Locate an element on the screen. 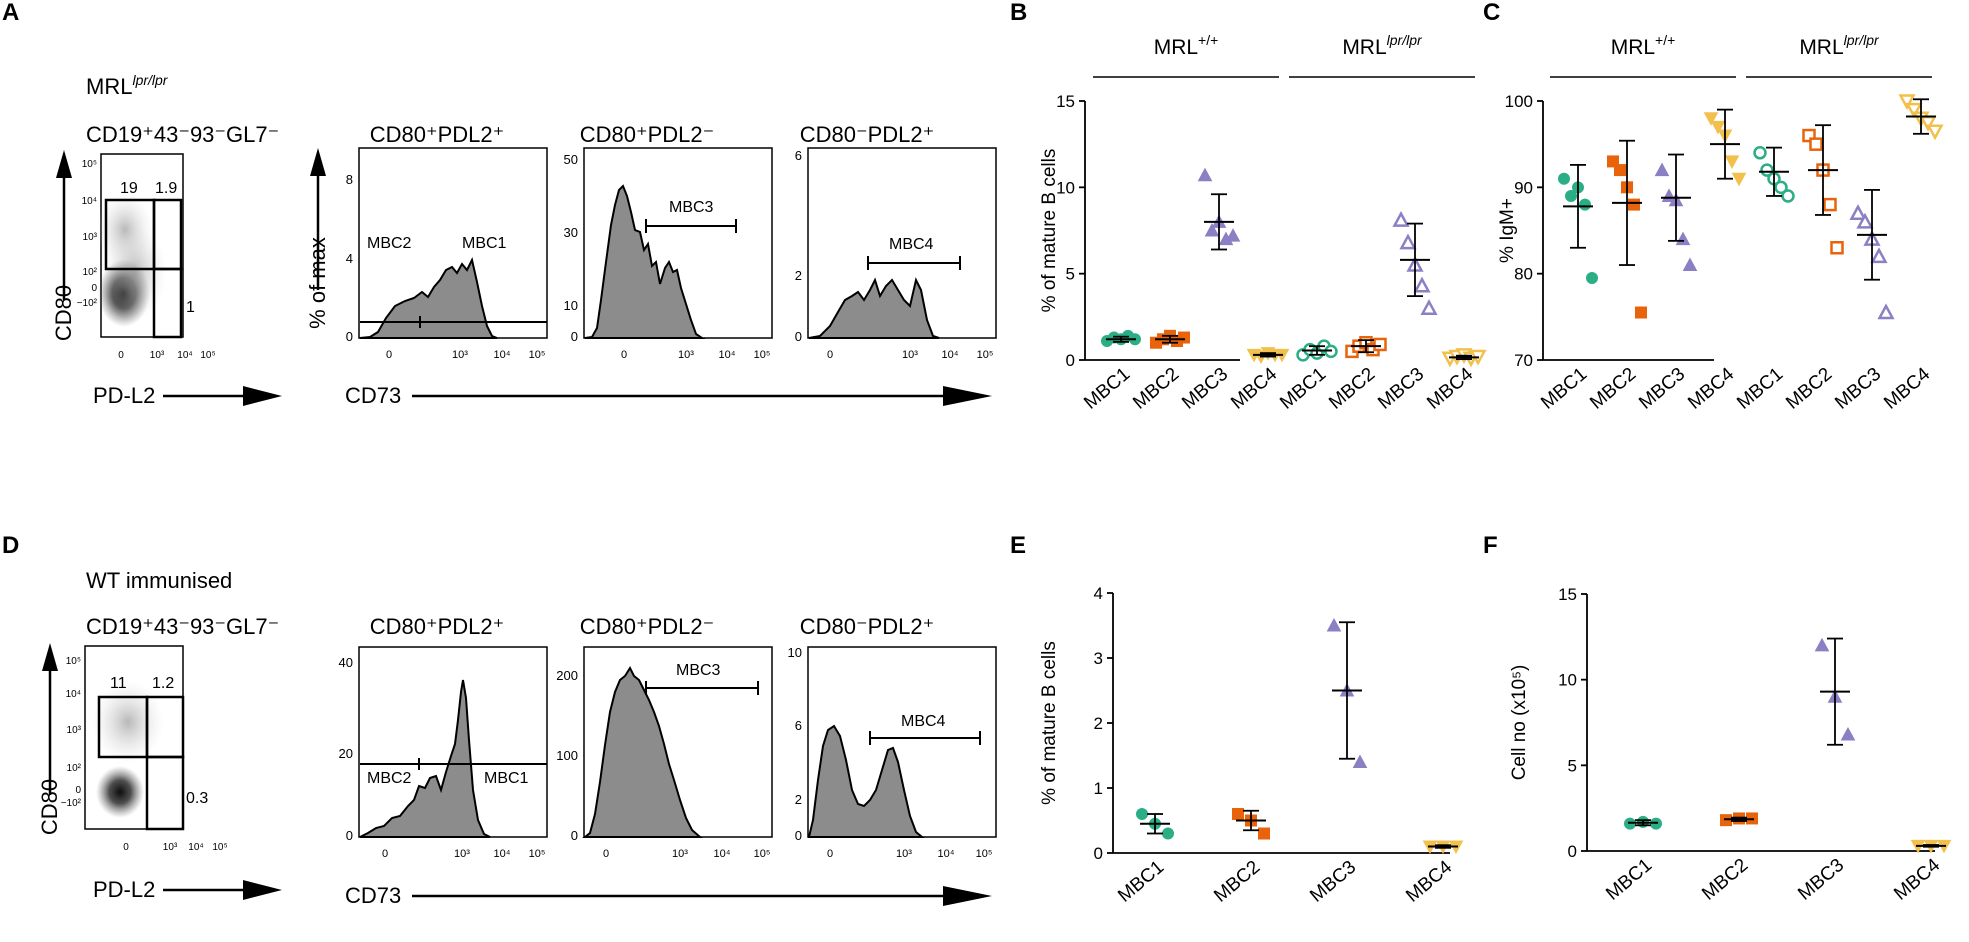 The height and width of the screenshot is (942, 1969). arrow-right-icon is located at coordinates (262, 890).